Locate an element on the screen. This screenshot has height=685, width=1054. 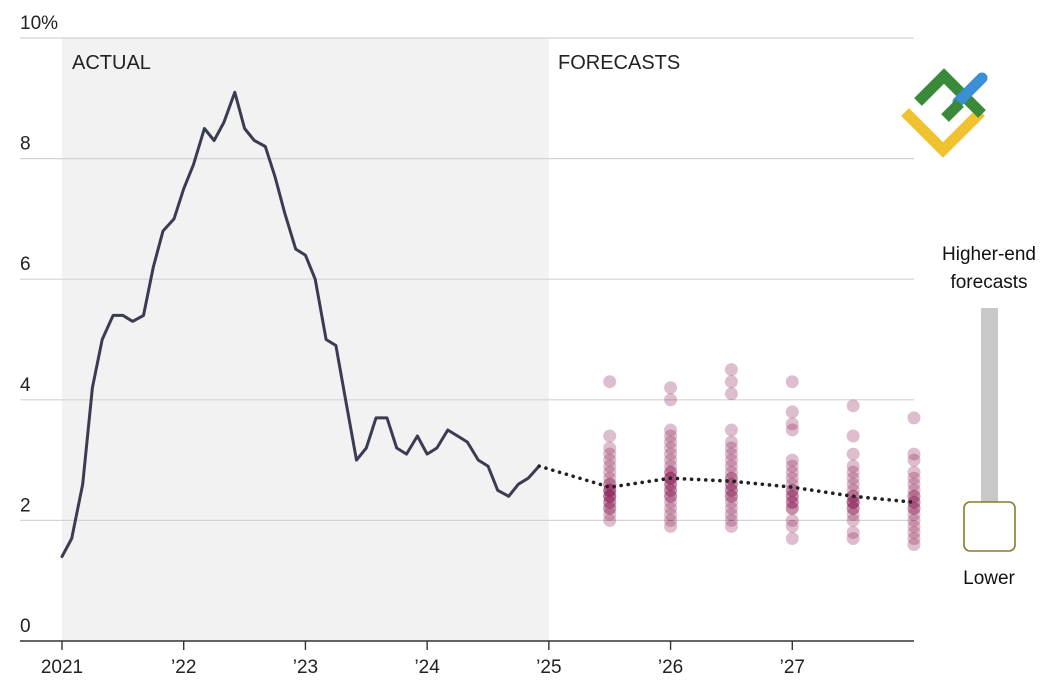
x-tick-label: ’26 is located at coordinates (670, 667).